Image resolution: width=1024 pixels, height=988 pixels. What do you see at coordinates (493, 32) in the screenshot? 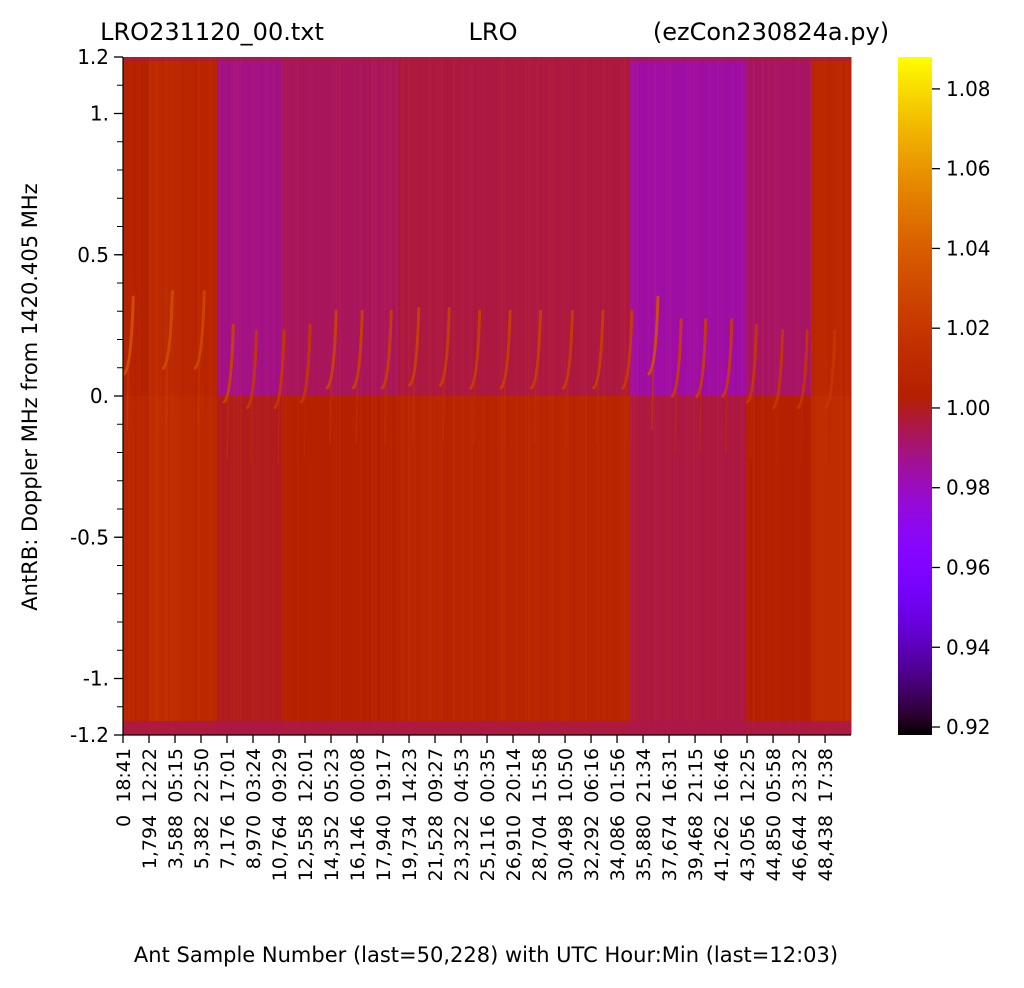
I see `title-station: LRO` at bounding box center [493, 32].